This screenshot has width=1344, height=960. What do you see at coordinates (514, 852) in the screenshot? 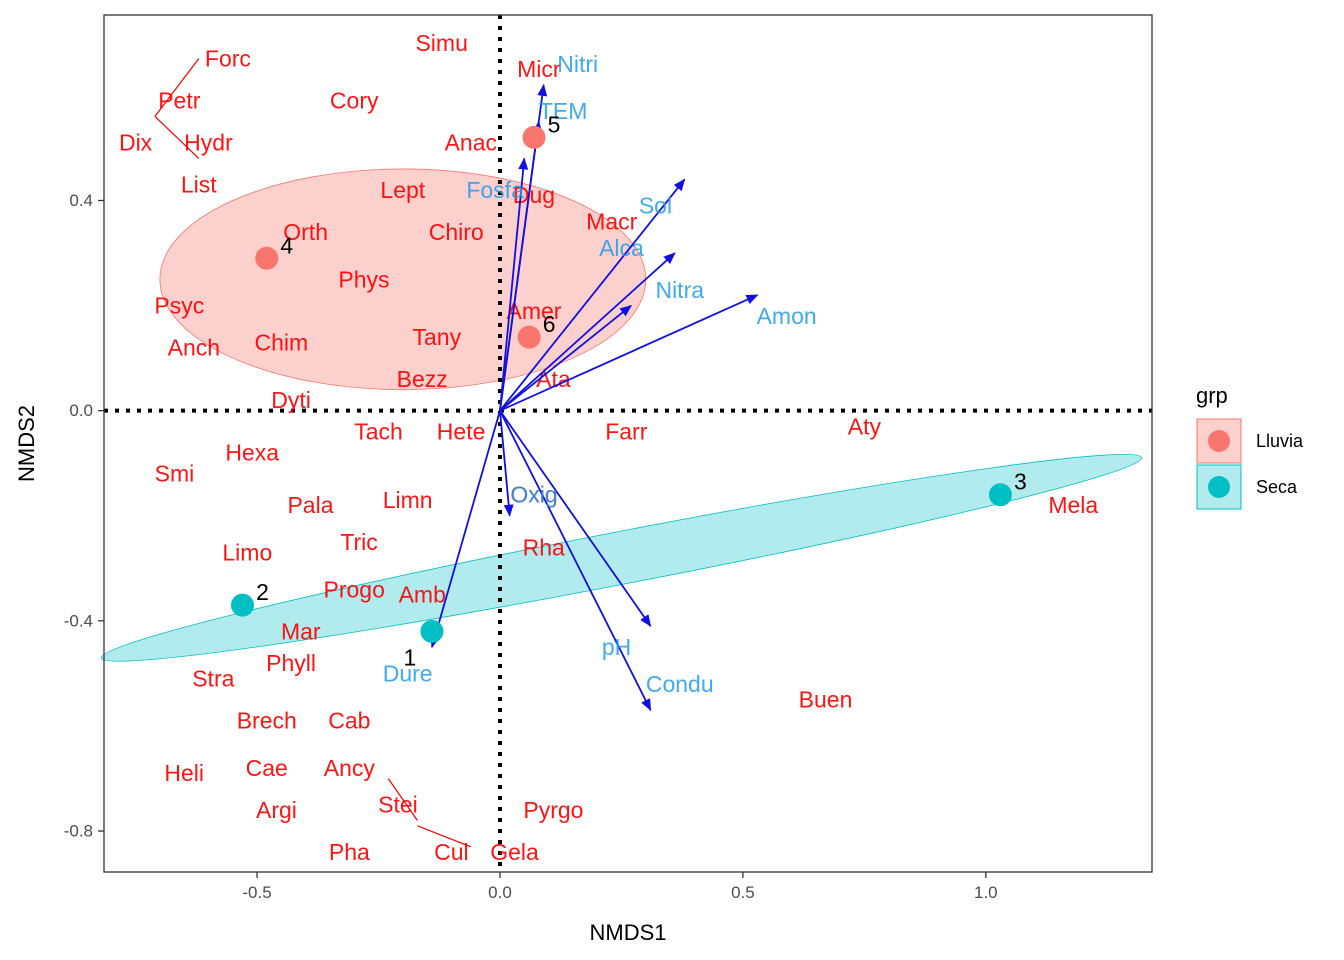
I see `species-label-gela: Gela` at bounding box center [514, 852].